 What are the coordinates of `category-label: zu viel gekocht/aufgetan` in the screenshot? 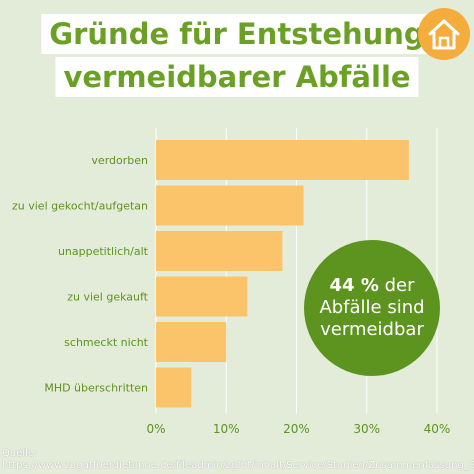 It's located at (80, 206).